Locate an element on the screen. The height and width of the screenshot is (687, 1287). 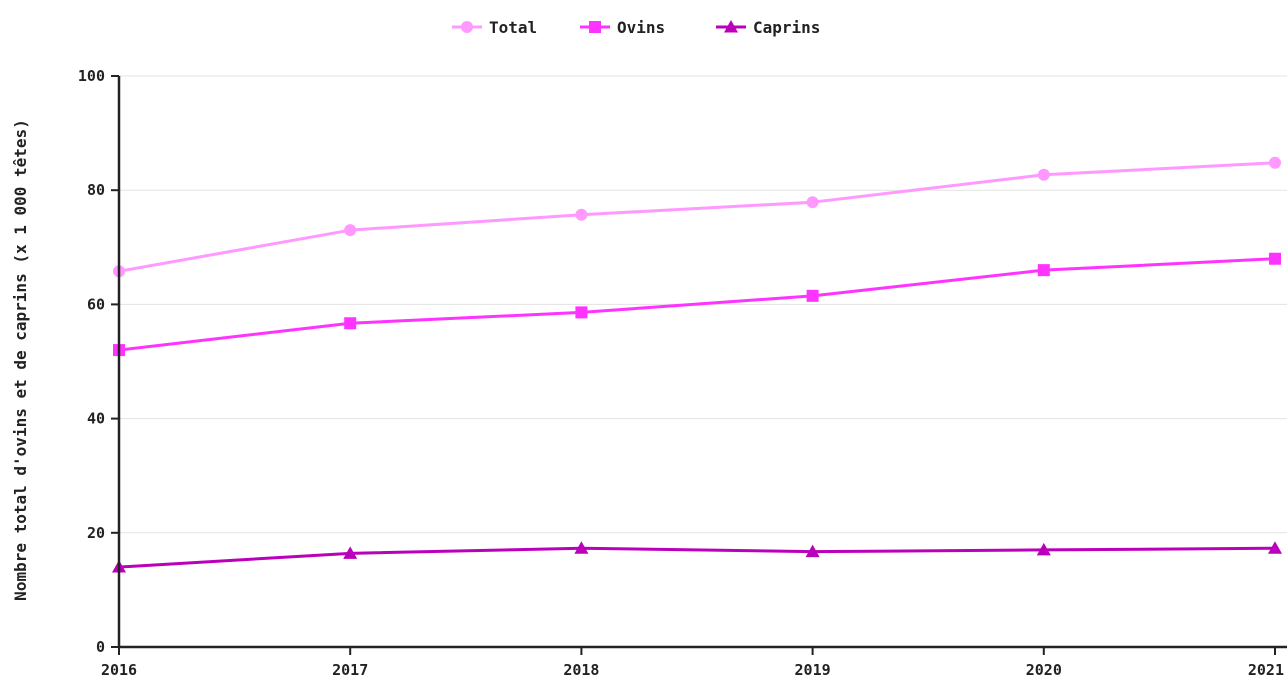
y-tick-label: 20 is located at coordinates (96, 533).